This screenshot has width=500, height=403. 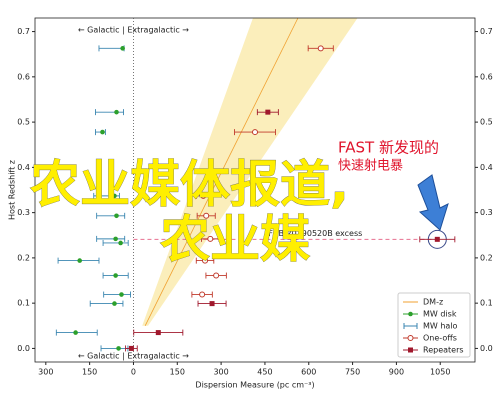 I want to click on legend-label: One-offs, so click(x=440, y=338).